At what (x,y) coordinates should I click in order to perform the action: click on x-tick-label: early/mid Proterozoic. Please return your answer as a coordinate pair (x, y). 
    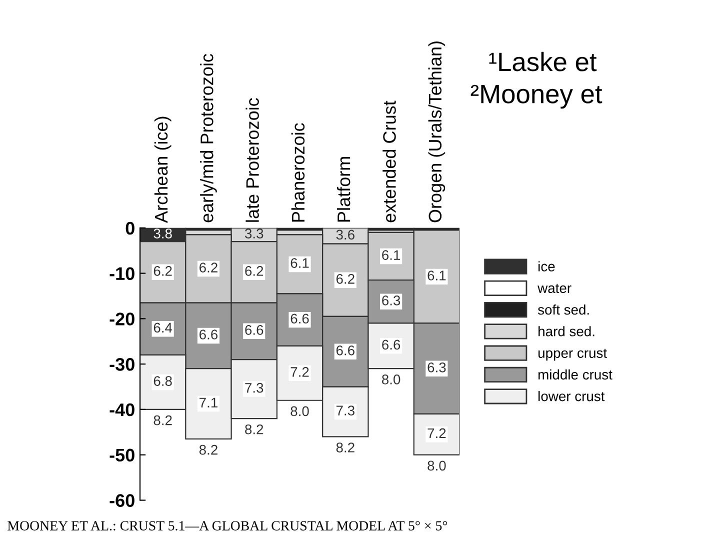
    Looking at the image, I should click on (208, 138).